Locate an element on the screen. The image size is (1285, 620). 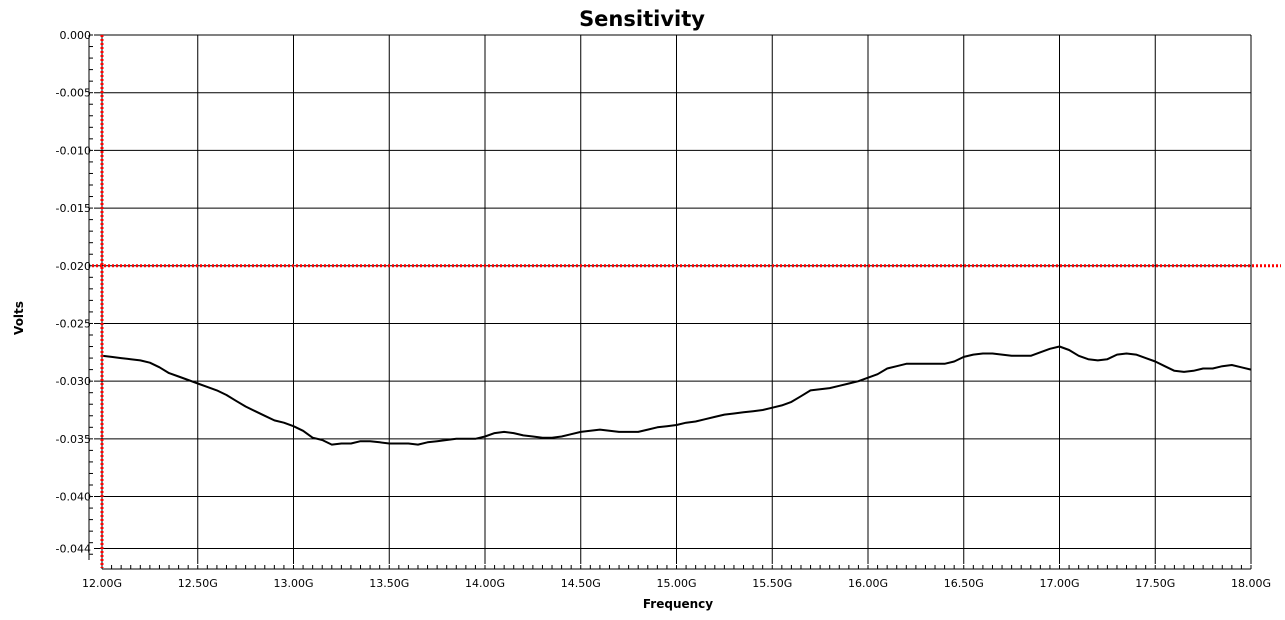
x-tick-label: 14.50G is located at coordinates (581, 583).